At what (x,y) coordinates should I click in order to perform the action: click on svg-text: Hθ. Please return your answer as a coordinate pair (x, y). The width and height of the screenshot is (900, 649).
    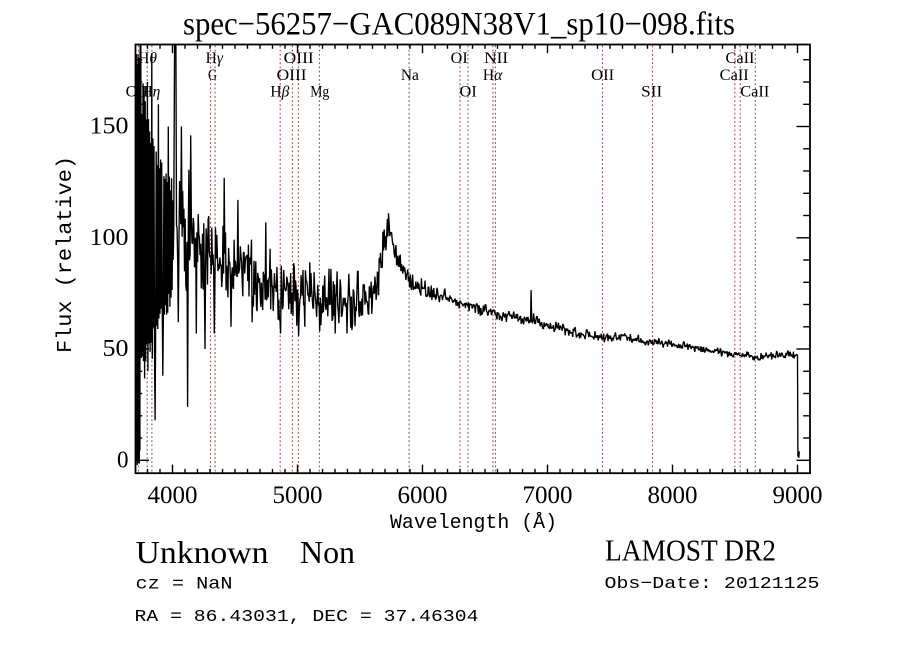
    Looking at the image, I should click on (147, 58).